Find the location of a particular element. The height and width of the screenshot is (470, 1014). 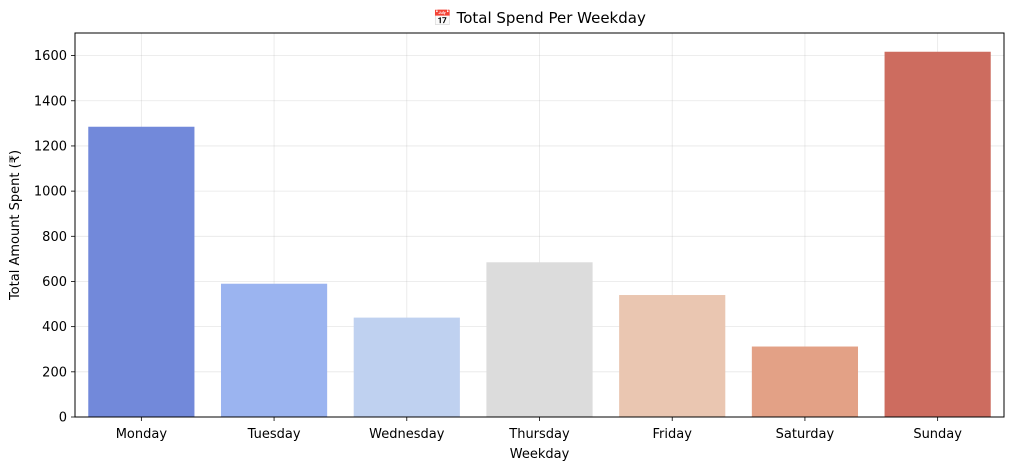

x-tick-label: Wednesday is located at coordinates (407, 434).